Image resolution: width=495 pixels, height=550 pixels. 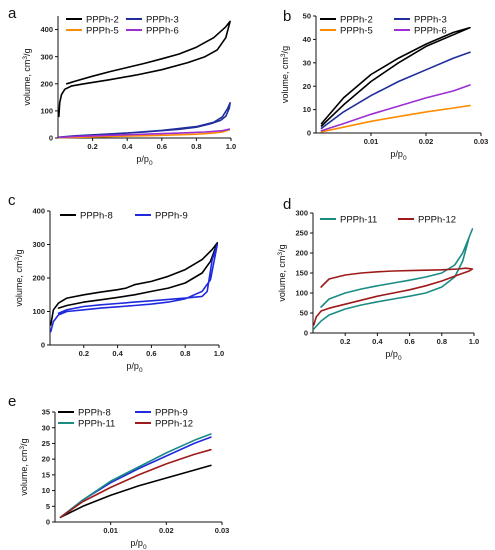 What do you see at coordinates (287, 16) in the screenshot?
I see `panel-label: b` at bounding box center [287, 16].